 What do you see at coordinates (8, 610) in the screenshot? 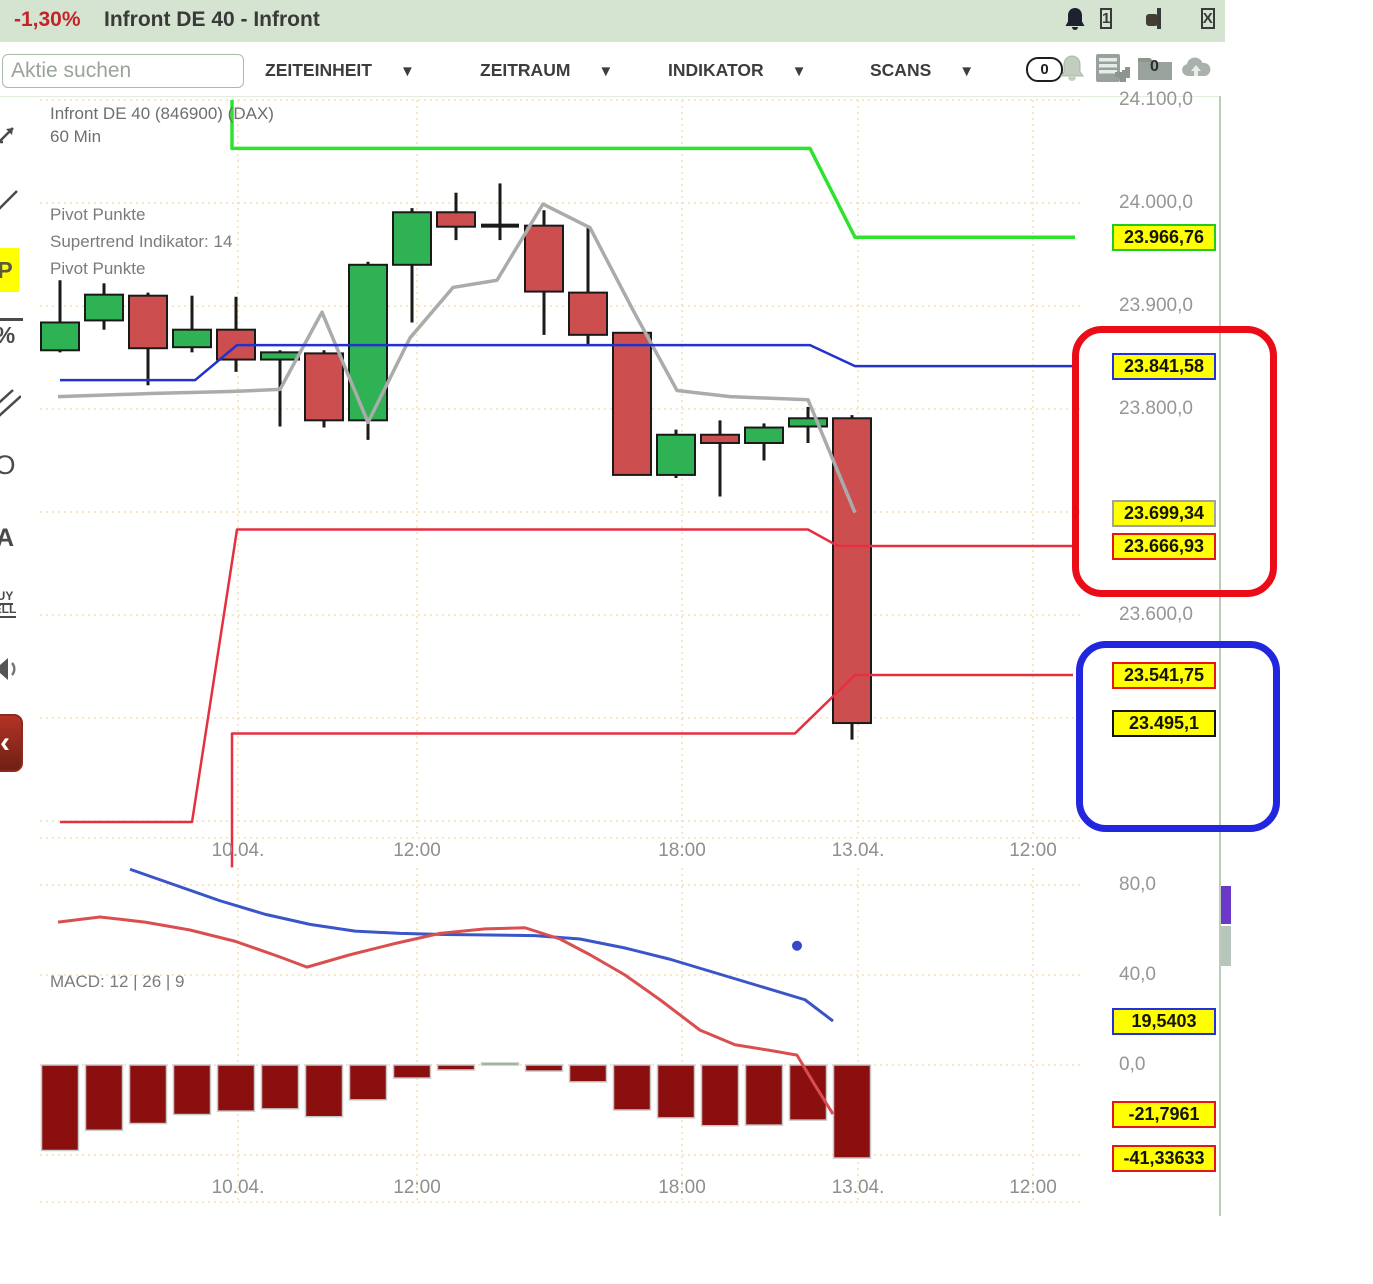
I see `sell-fragment: ELL` at bounding box center [8, 610].